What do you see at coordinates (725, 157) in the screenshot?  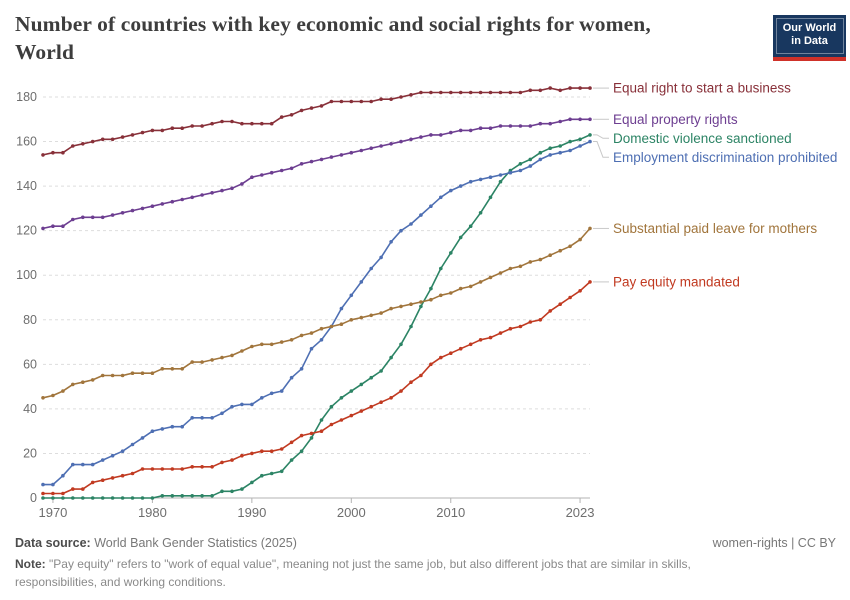 I see `series-label-employment-discrimination-prohibited: Employment discrimination prohibited` at bounding box center [725, 157].